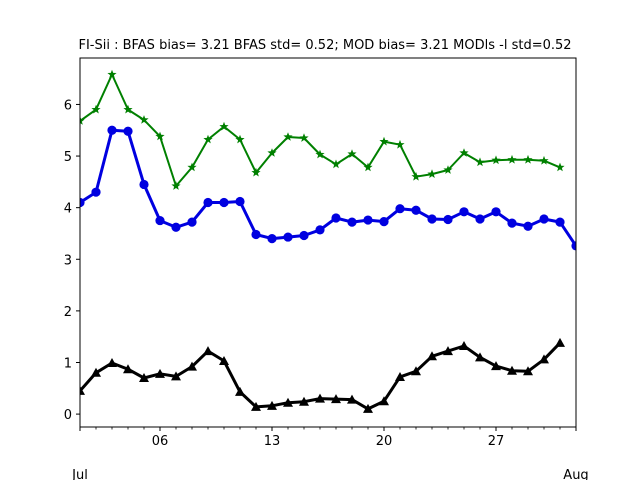  I want to click on x-tick-label: 20, so click(384, 441).